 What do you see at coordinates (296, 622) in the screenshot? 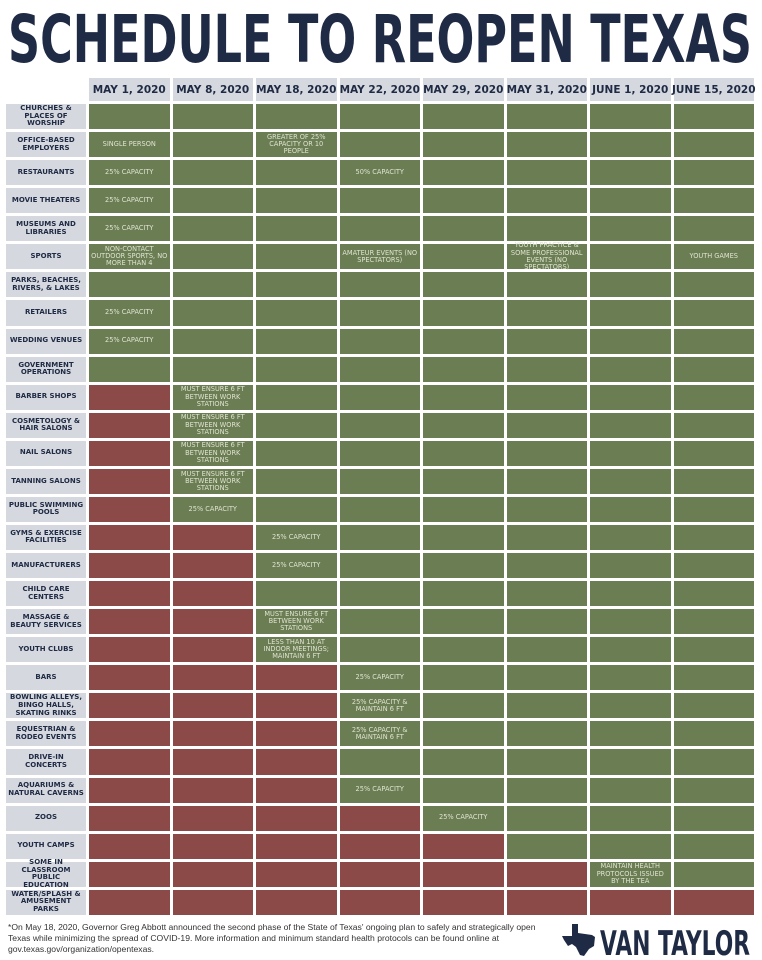
I see `cell-open: MUST ENSURE 6 FT BETWEEN WORK STATIONS` at bounding box center [296, 622].